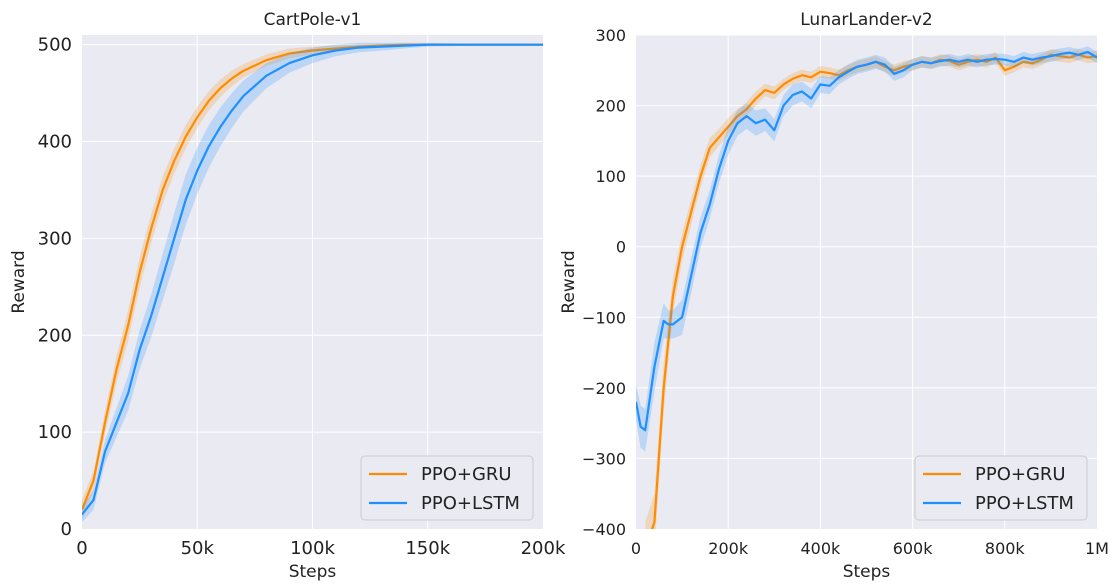 Image resolution: width=1114 pixels, height=586 pixels. What do you see at coordinates (427, 548) in the screenshot?
I see `x-tick-label: 150k` at bounding box center [427, 548].